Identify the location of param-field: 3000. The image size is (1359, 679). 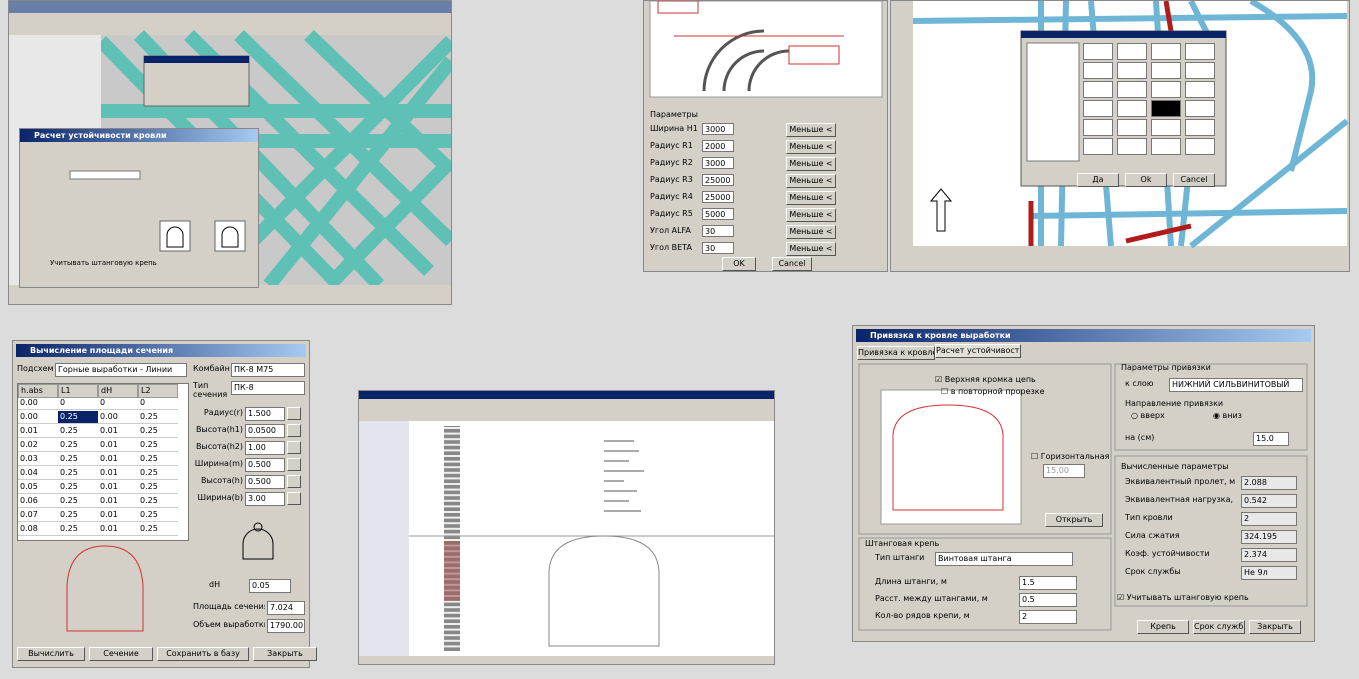
(718, 163).